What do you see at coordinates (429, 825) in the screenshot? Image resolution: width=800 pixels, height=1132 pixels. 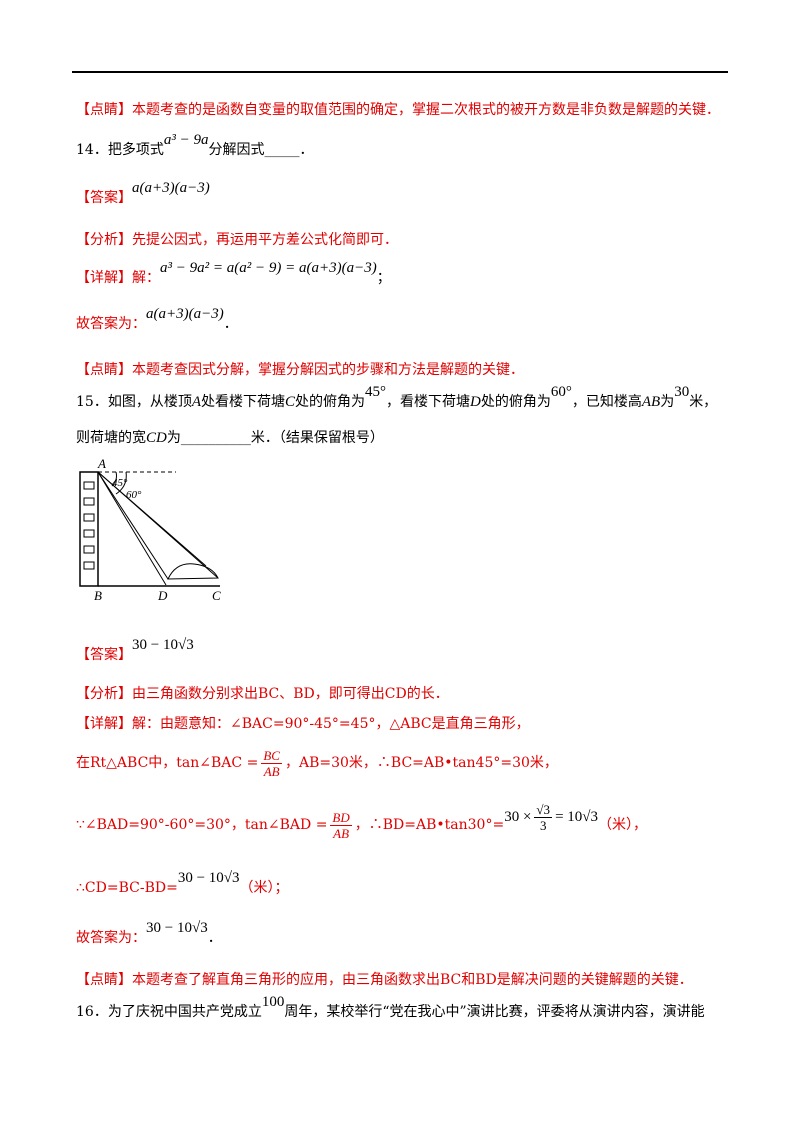 I see `text: ，∴BD=AB•tan30°=` at bounding box center [429, 825].